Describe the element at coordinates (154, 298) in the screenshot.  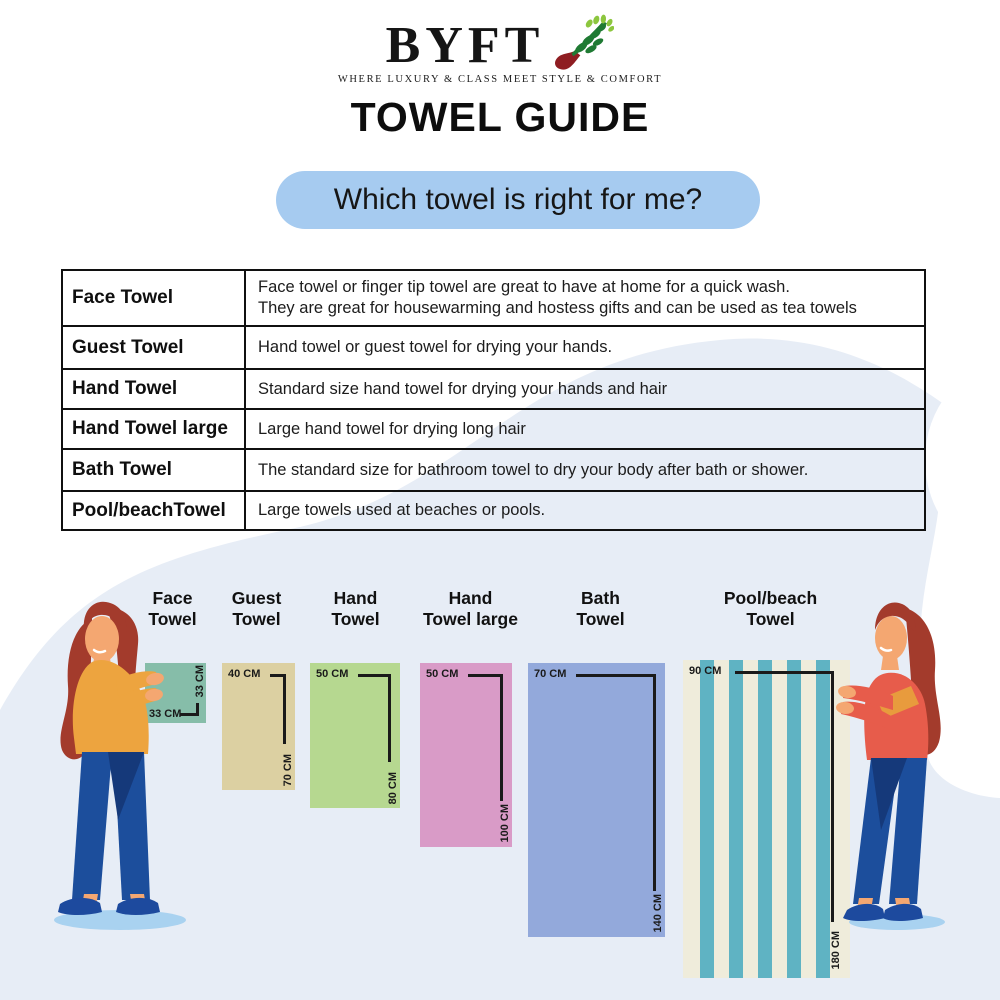
I see `row-label: Face Towel` at that location.